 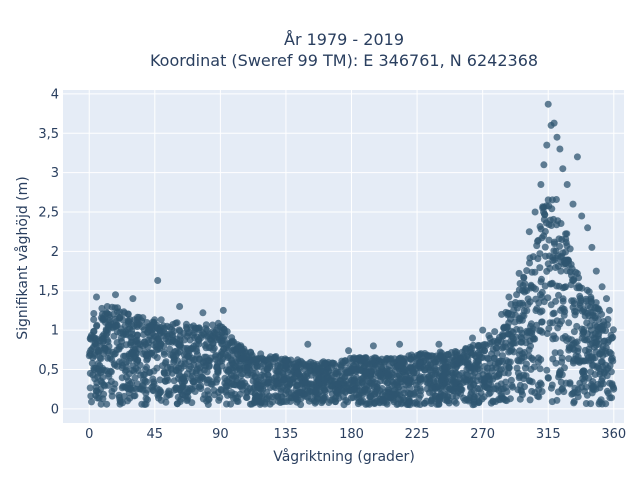 What do you see at coordinates (417, 434) in the screenshot?
I see `x-tick-label: 225` at bounding box center [417, 434].